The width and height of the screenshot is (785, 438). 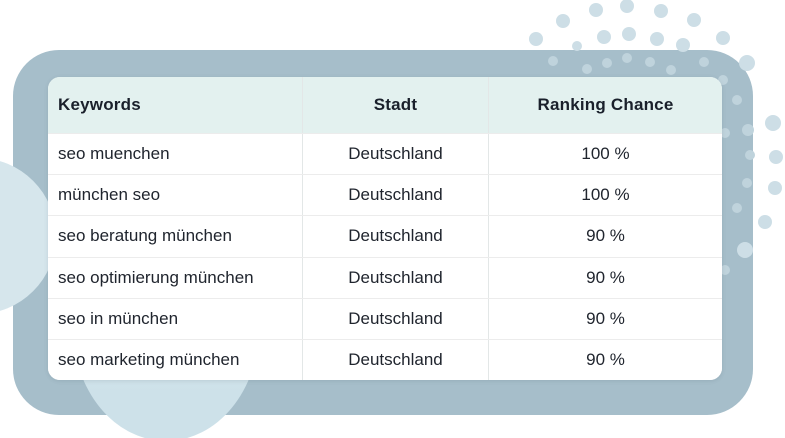 I want to click on table-row: seo in münchen Deutschland 90 %, so click(x=385, y=318).